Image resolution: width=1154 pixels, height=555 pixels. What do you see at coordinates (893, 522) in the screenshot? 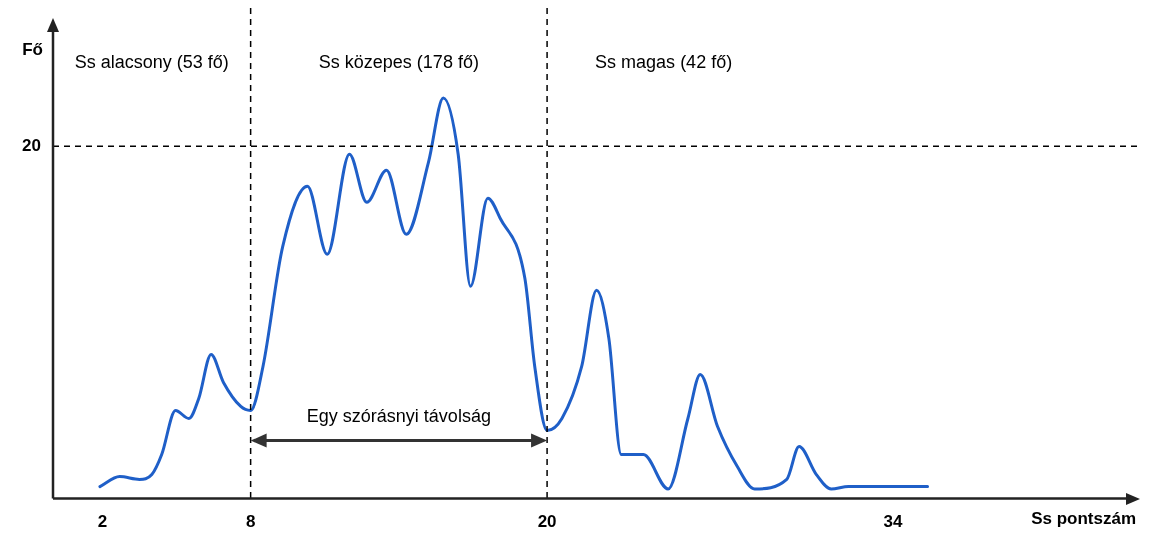
I see `x-tick-label: 34` at bounding box center [893, 522].